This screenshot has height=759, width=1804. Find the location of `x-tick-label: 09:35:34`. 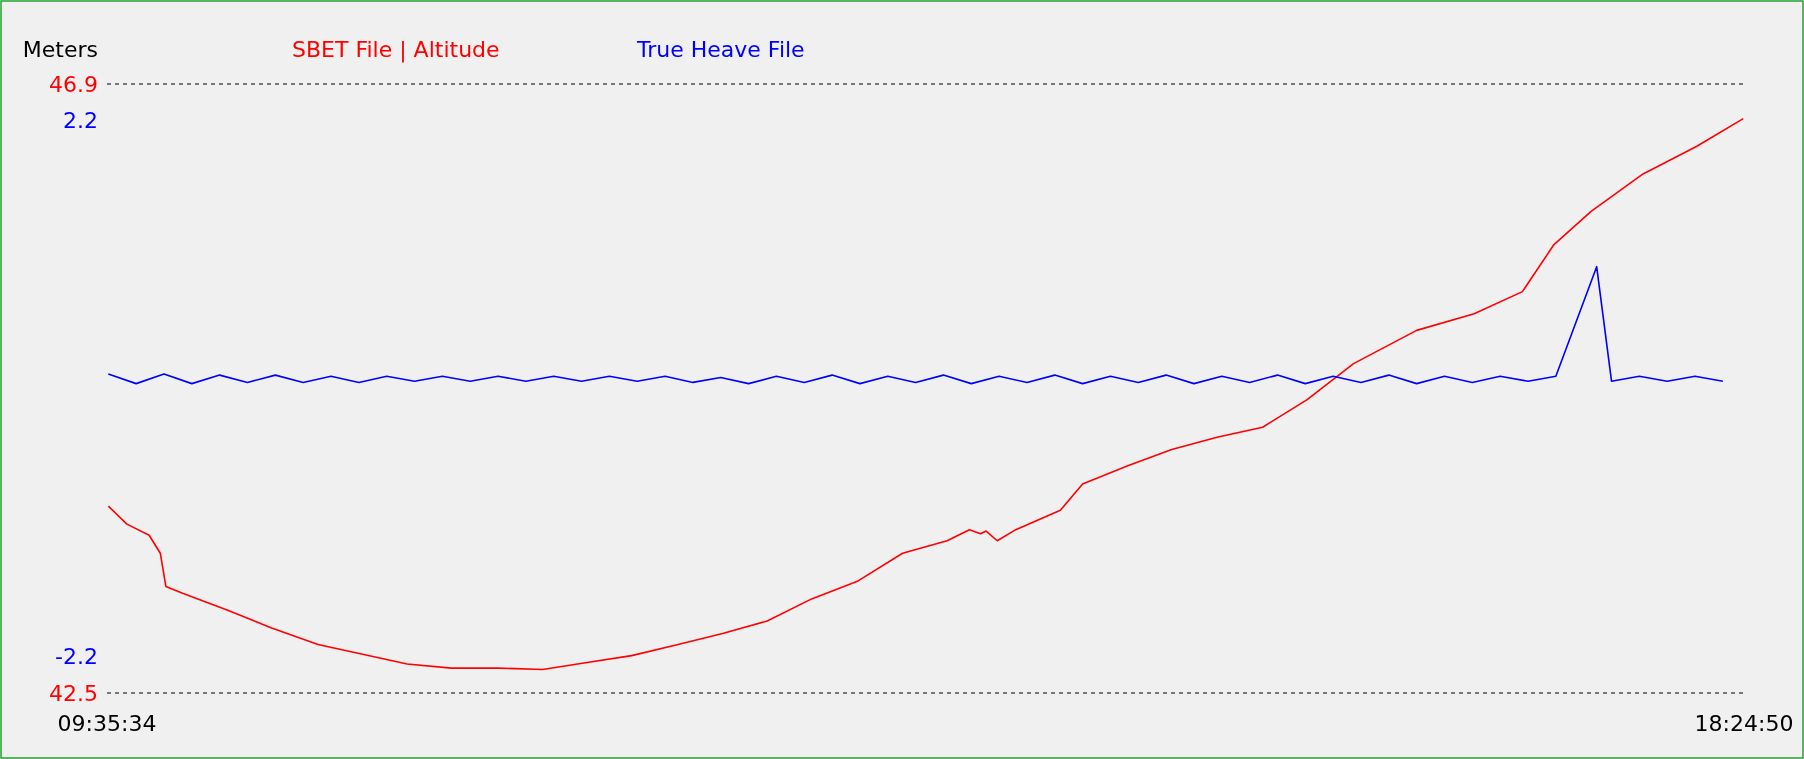

x-tick-label: 09:35:34 is located at coordinates (107, 723).